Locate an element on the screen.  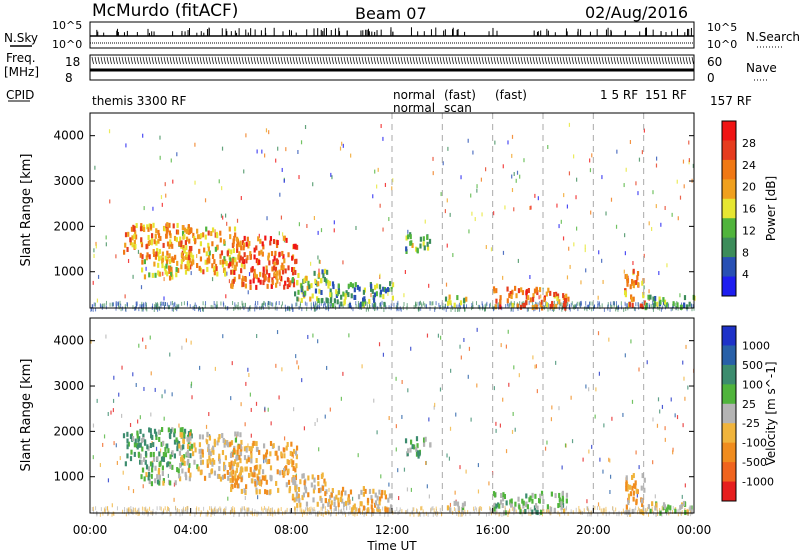
y-tick-label: 4000 is located at coordinates (68, 136).